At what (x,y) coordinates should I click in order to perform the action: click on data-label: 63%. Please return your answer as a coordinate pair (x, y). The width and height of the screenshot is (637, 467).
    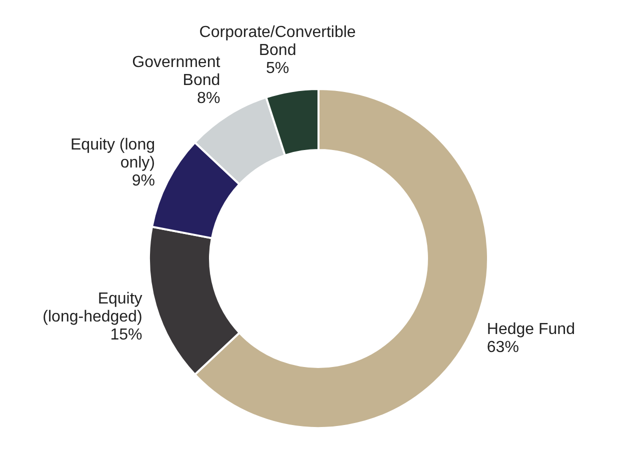
    Looking at the image, I should click on (502, 347).